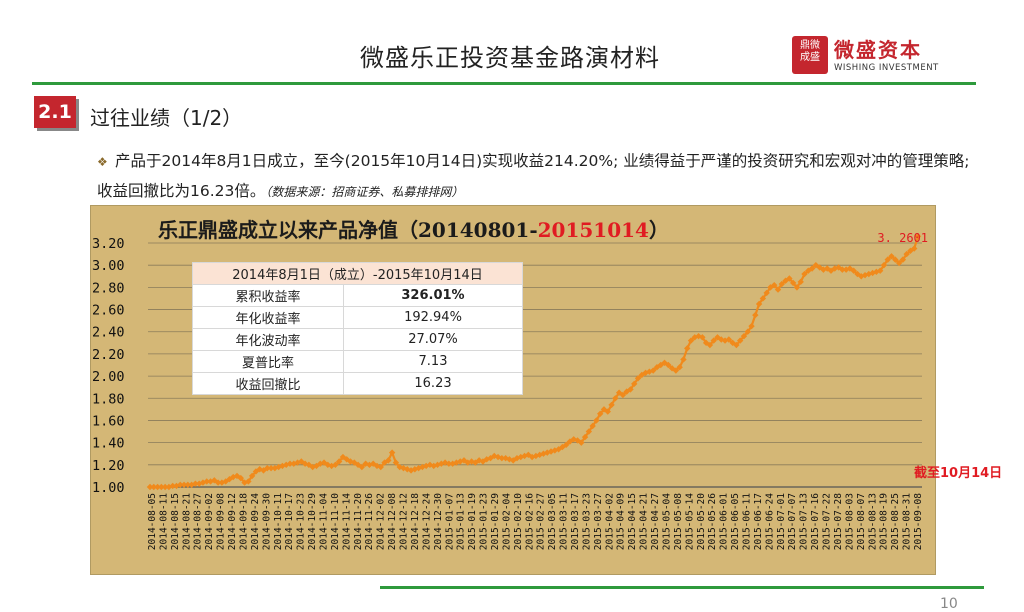  I want to click on x-tick-label: 2014-12-02, so click(381, 521).